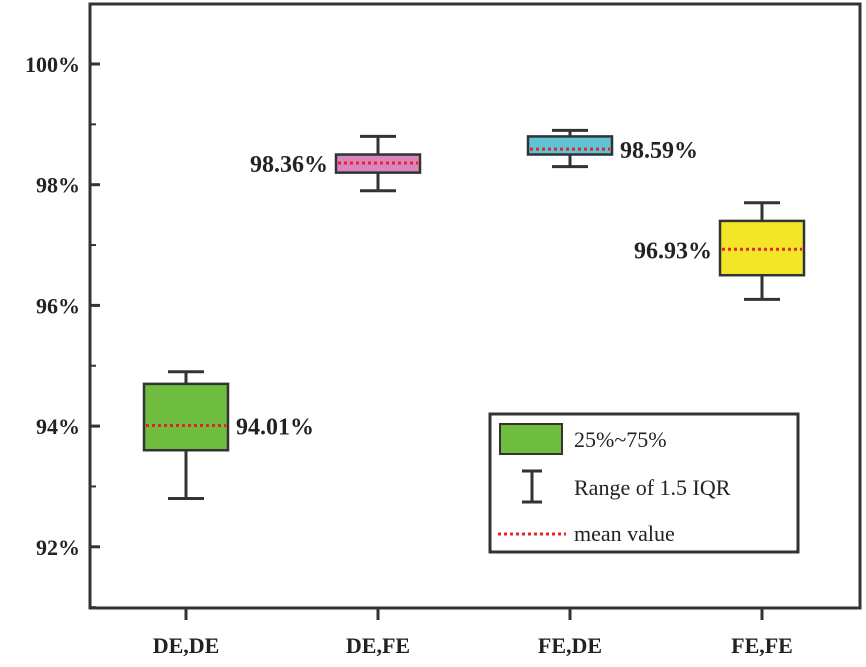 This screenshot has height=667, width=866. I want to click on y-axis-ticks: 92% 94% 96% 98% 100%, so click(62, 330).